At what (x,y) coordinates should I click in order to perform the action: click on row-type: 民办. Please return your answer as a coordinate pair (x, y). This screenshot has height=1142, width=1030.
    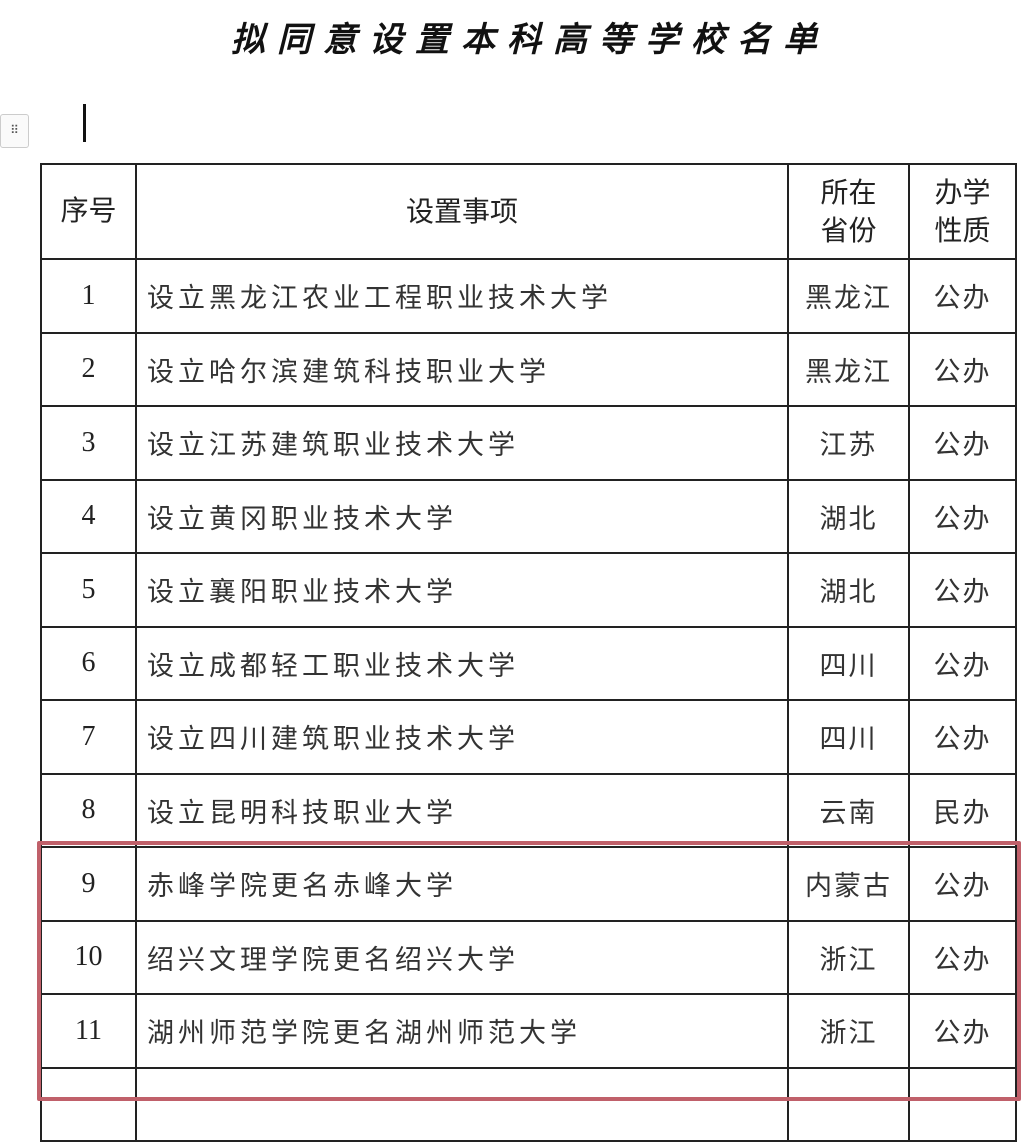
    Looking at the image, I should click on (962, 810).